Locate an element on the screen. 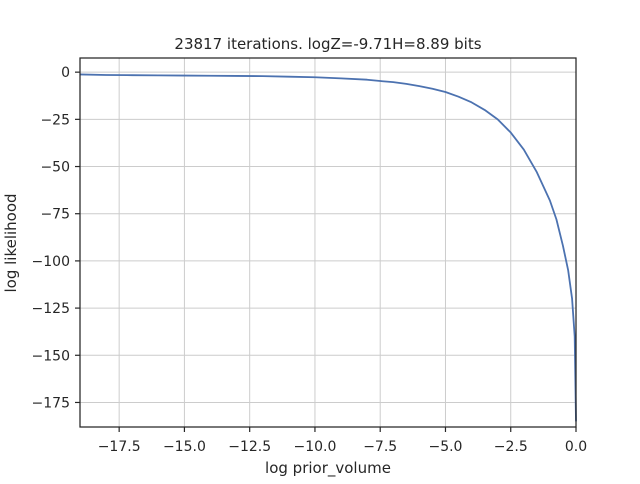 The image size is (640, 484). y-tick-label: −175 is located at coordinates (51, 403).